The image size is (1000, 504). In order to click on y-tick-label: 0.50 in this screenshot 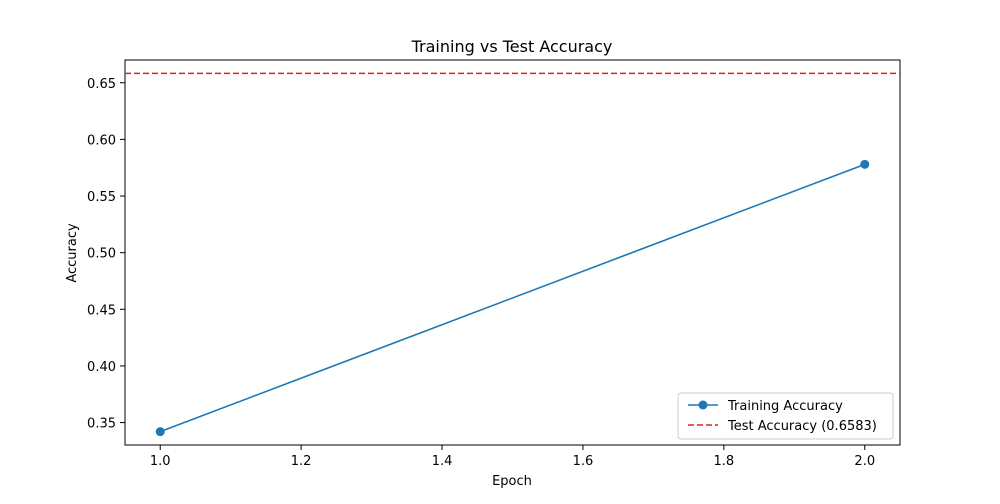, I will do `click(101, 254)`.